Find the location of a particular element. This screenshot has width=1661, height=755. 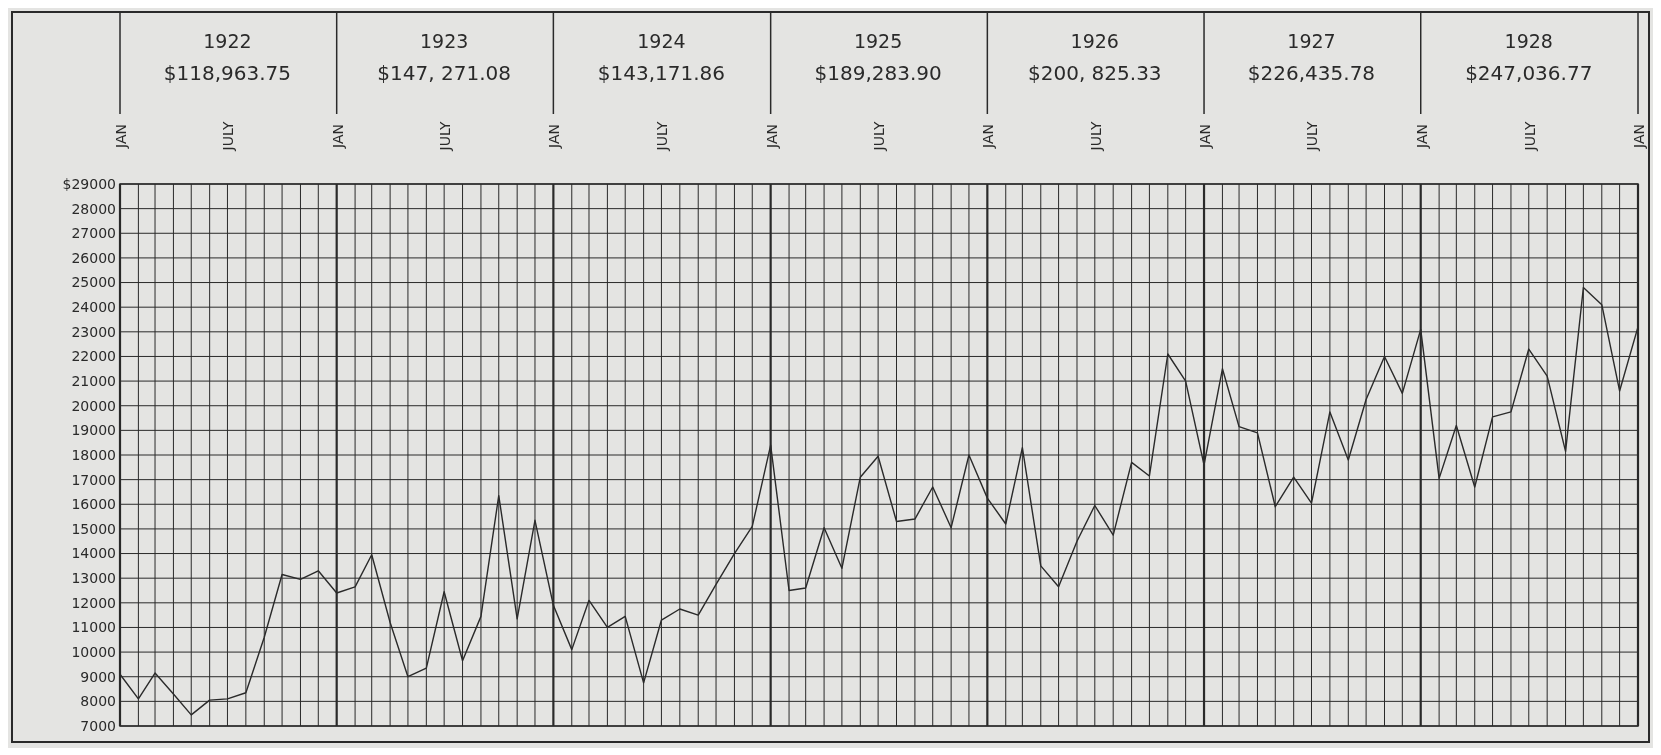

y-tick-label: 7000 is located at coordinates (98, 725).